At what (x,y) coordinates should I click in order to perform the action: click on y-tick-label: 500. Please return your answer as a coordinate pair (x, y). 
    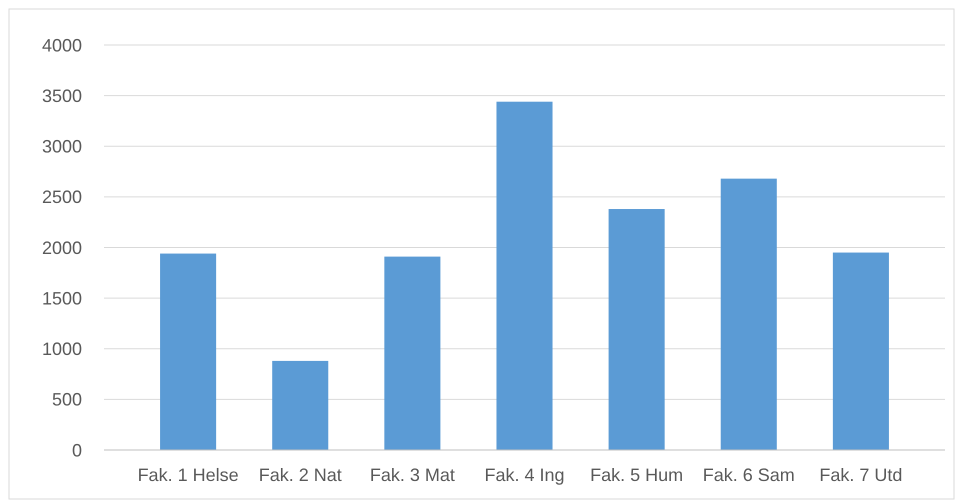
    Looking at the image, I should click on (67, 400).